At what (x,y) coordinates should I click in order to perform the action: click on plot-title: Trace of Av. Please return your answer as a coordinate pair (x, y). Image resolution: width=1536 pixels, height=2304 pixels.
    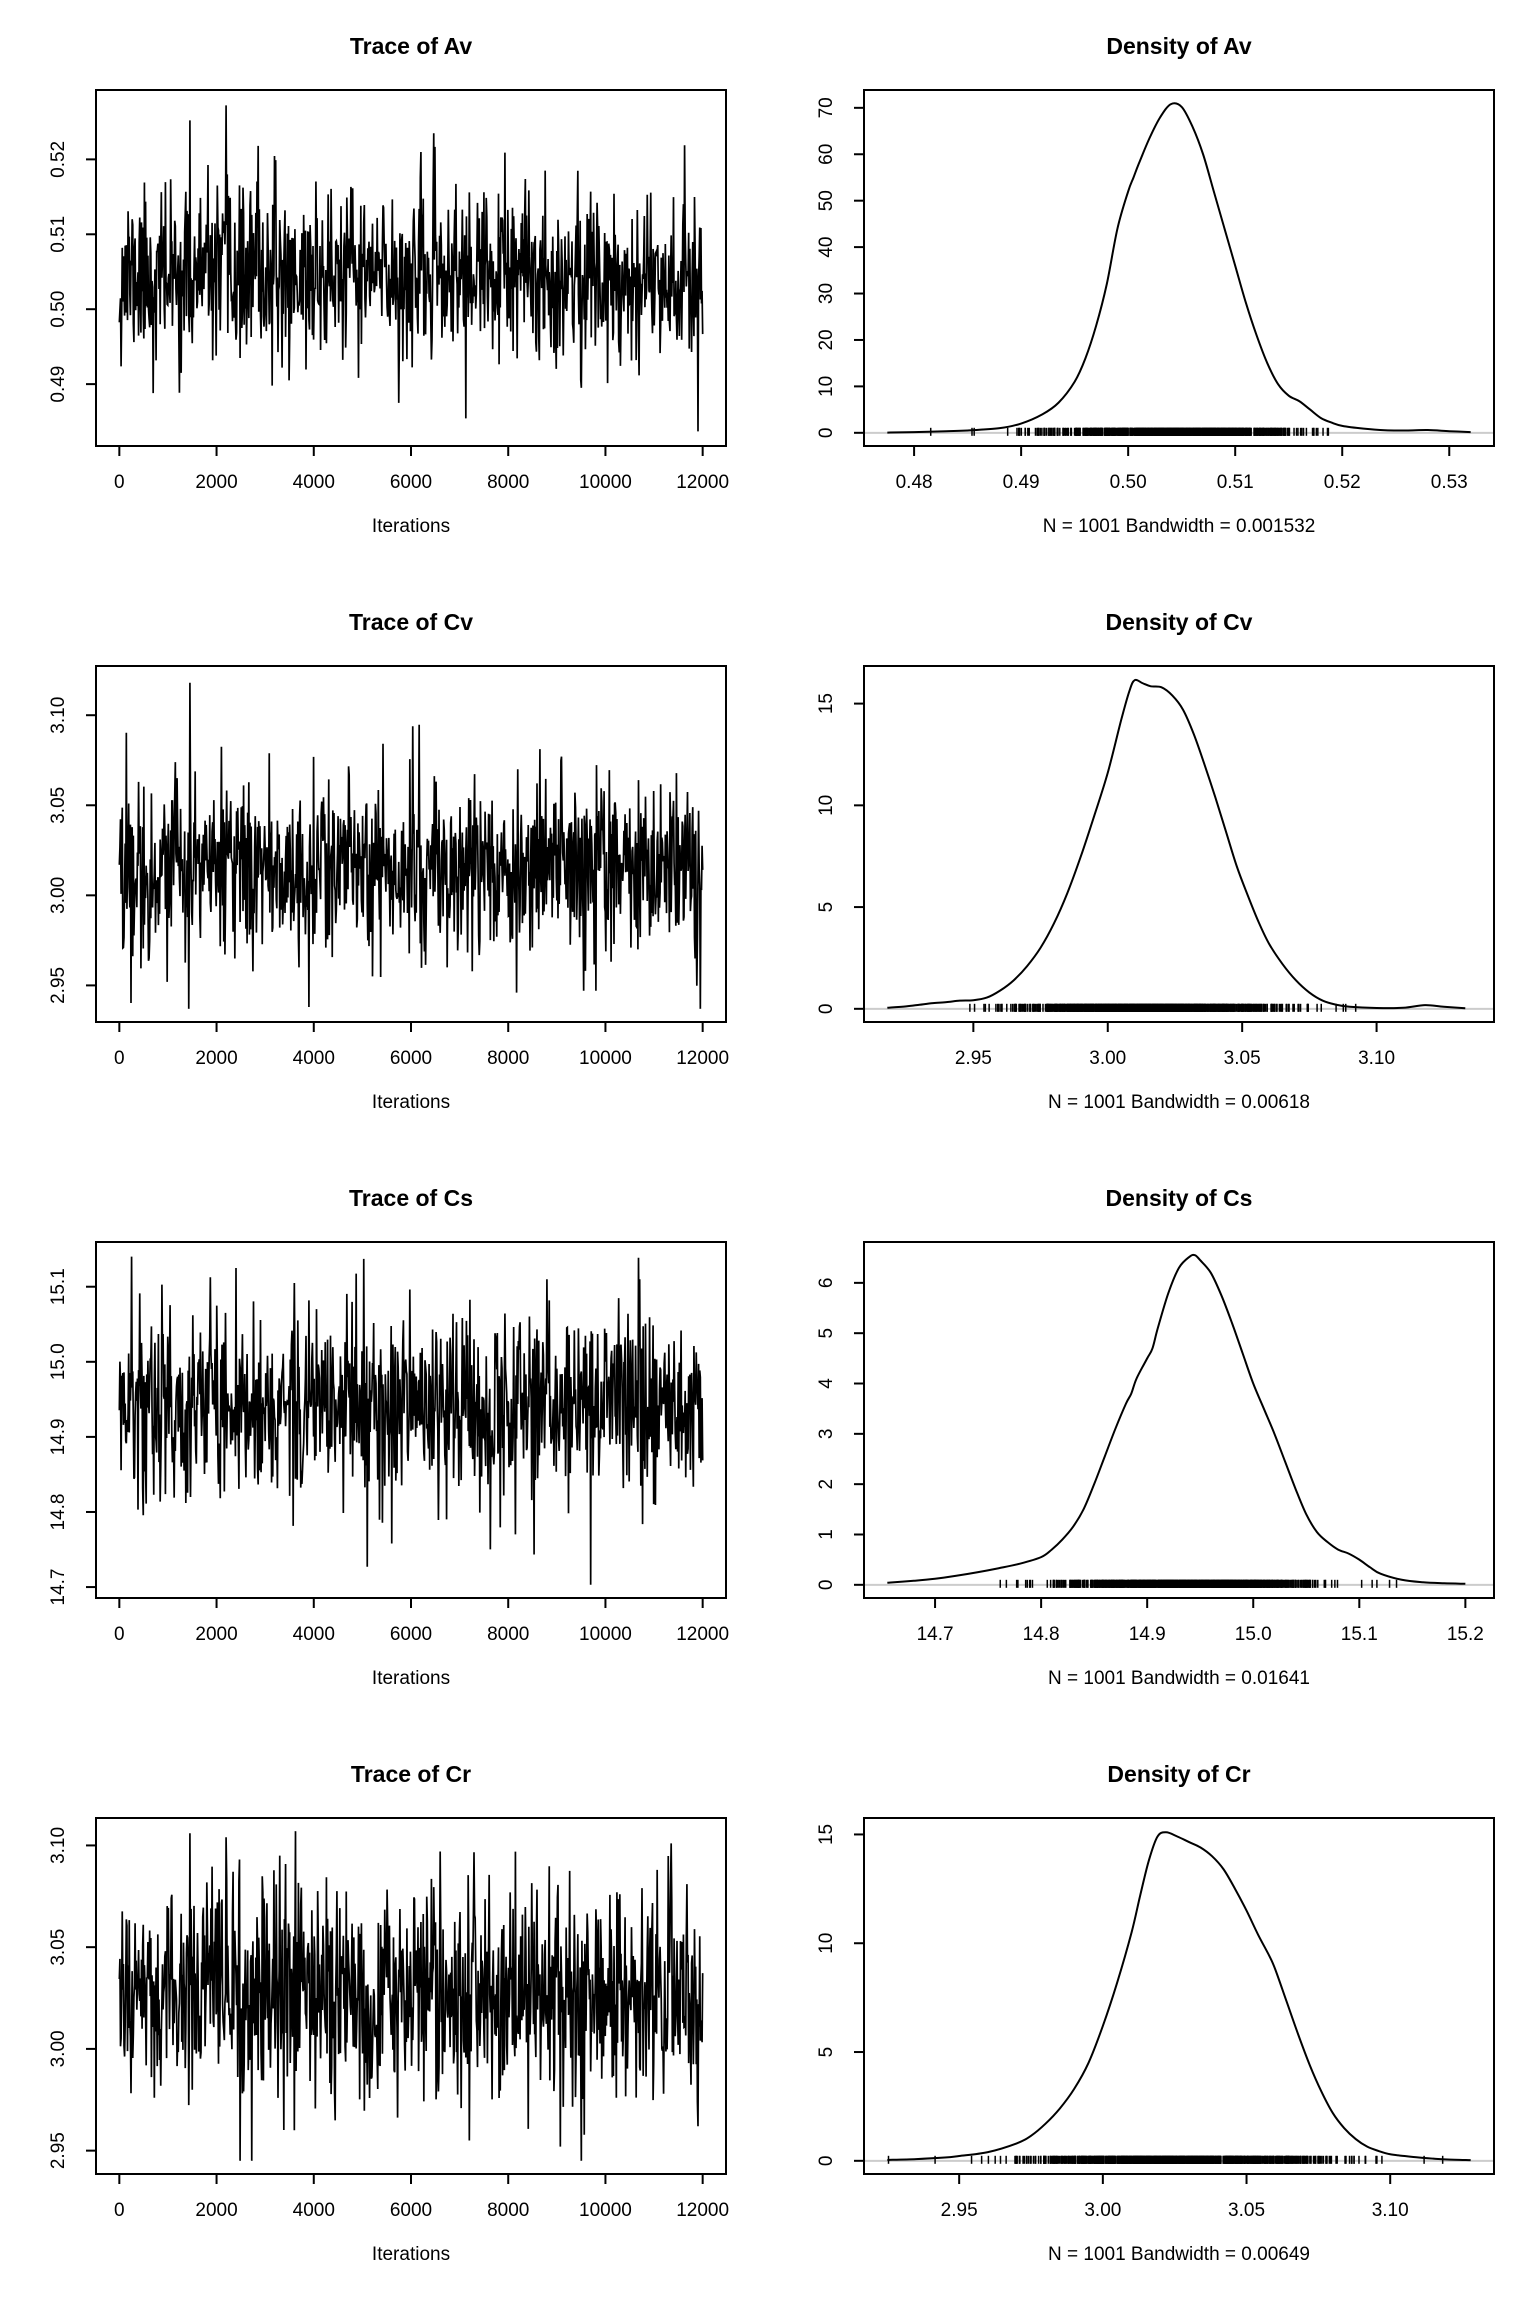
    Looking at the image, I should click on (411, 46).